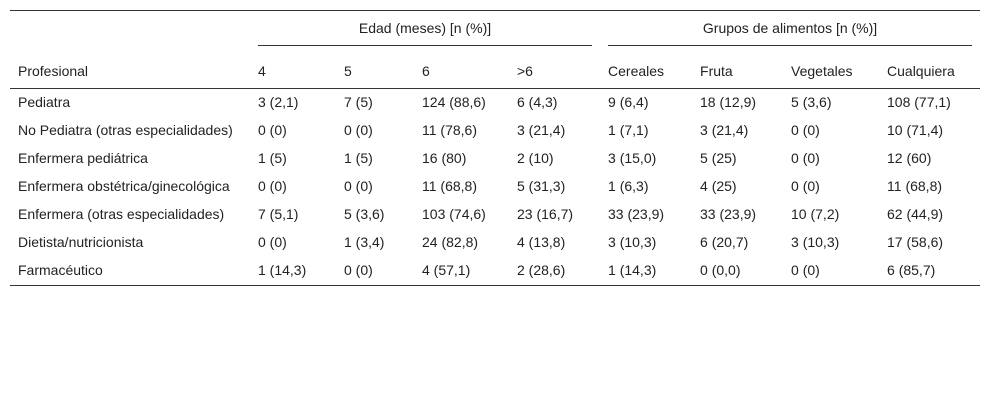  What do you see at coordinates (535, 158) in the screenshot?
I see `cell: 2 (10)` at bounding box center [535, 158].